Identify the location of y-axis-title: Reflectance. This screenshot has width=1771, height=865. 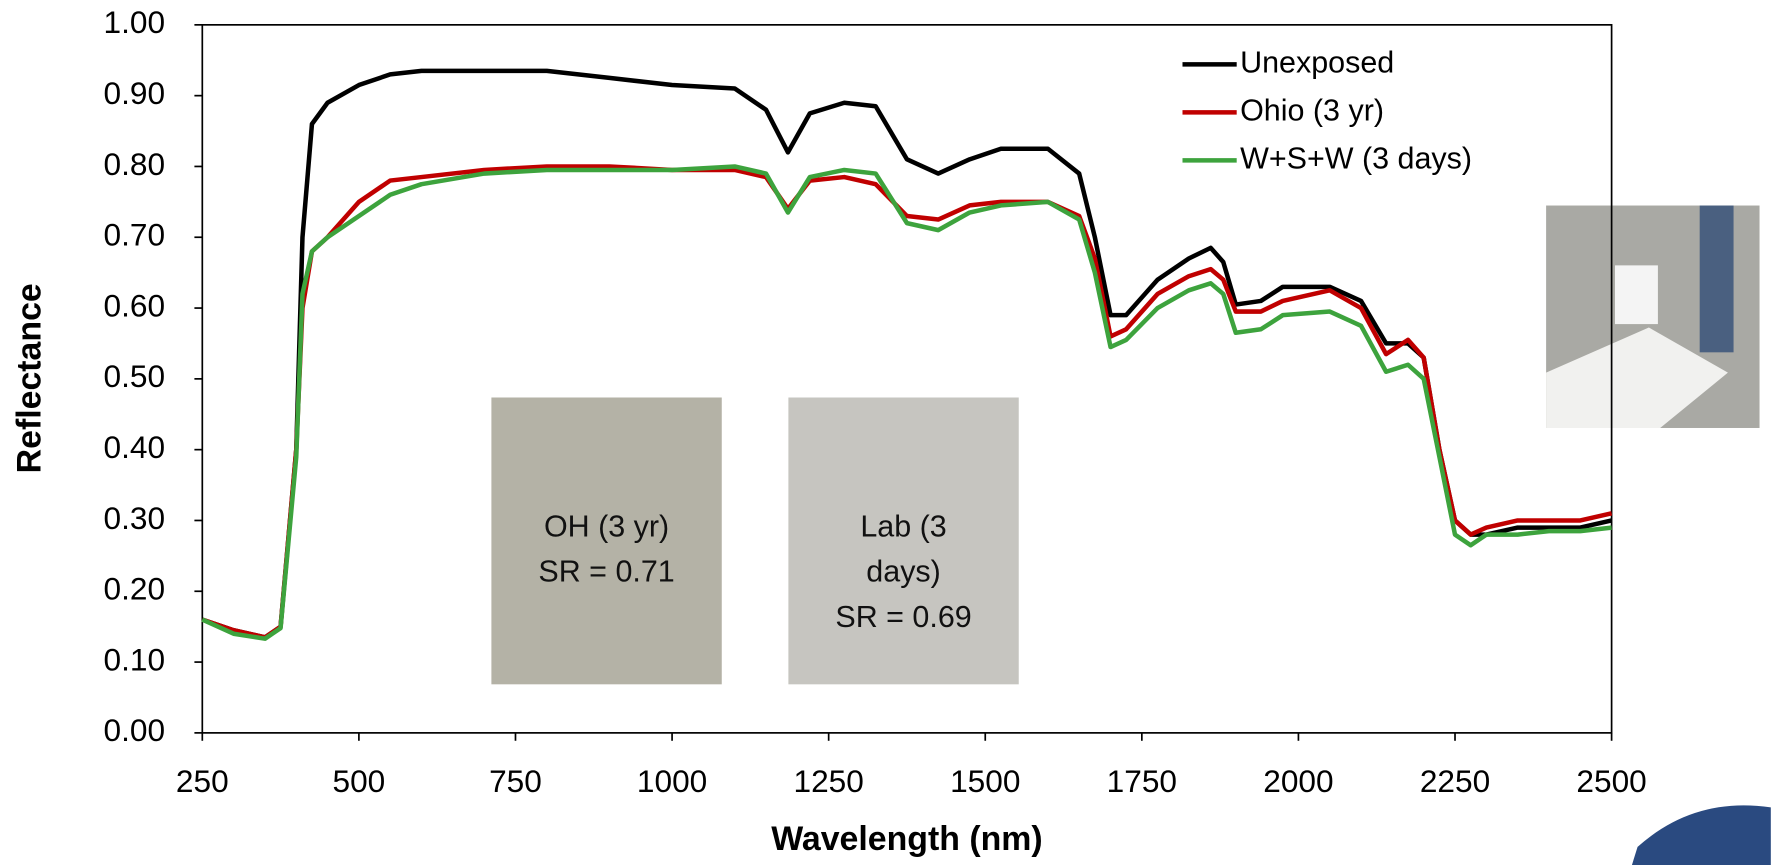
(30, 378).